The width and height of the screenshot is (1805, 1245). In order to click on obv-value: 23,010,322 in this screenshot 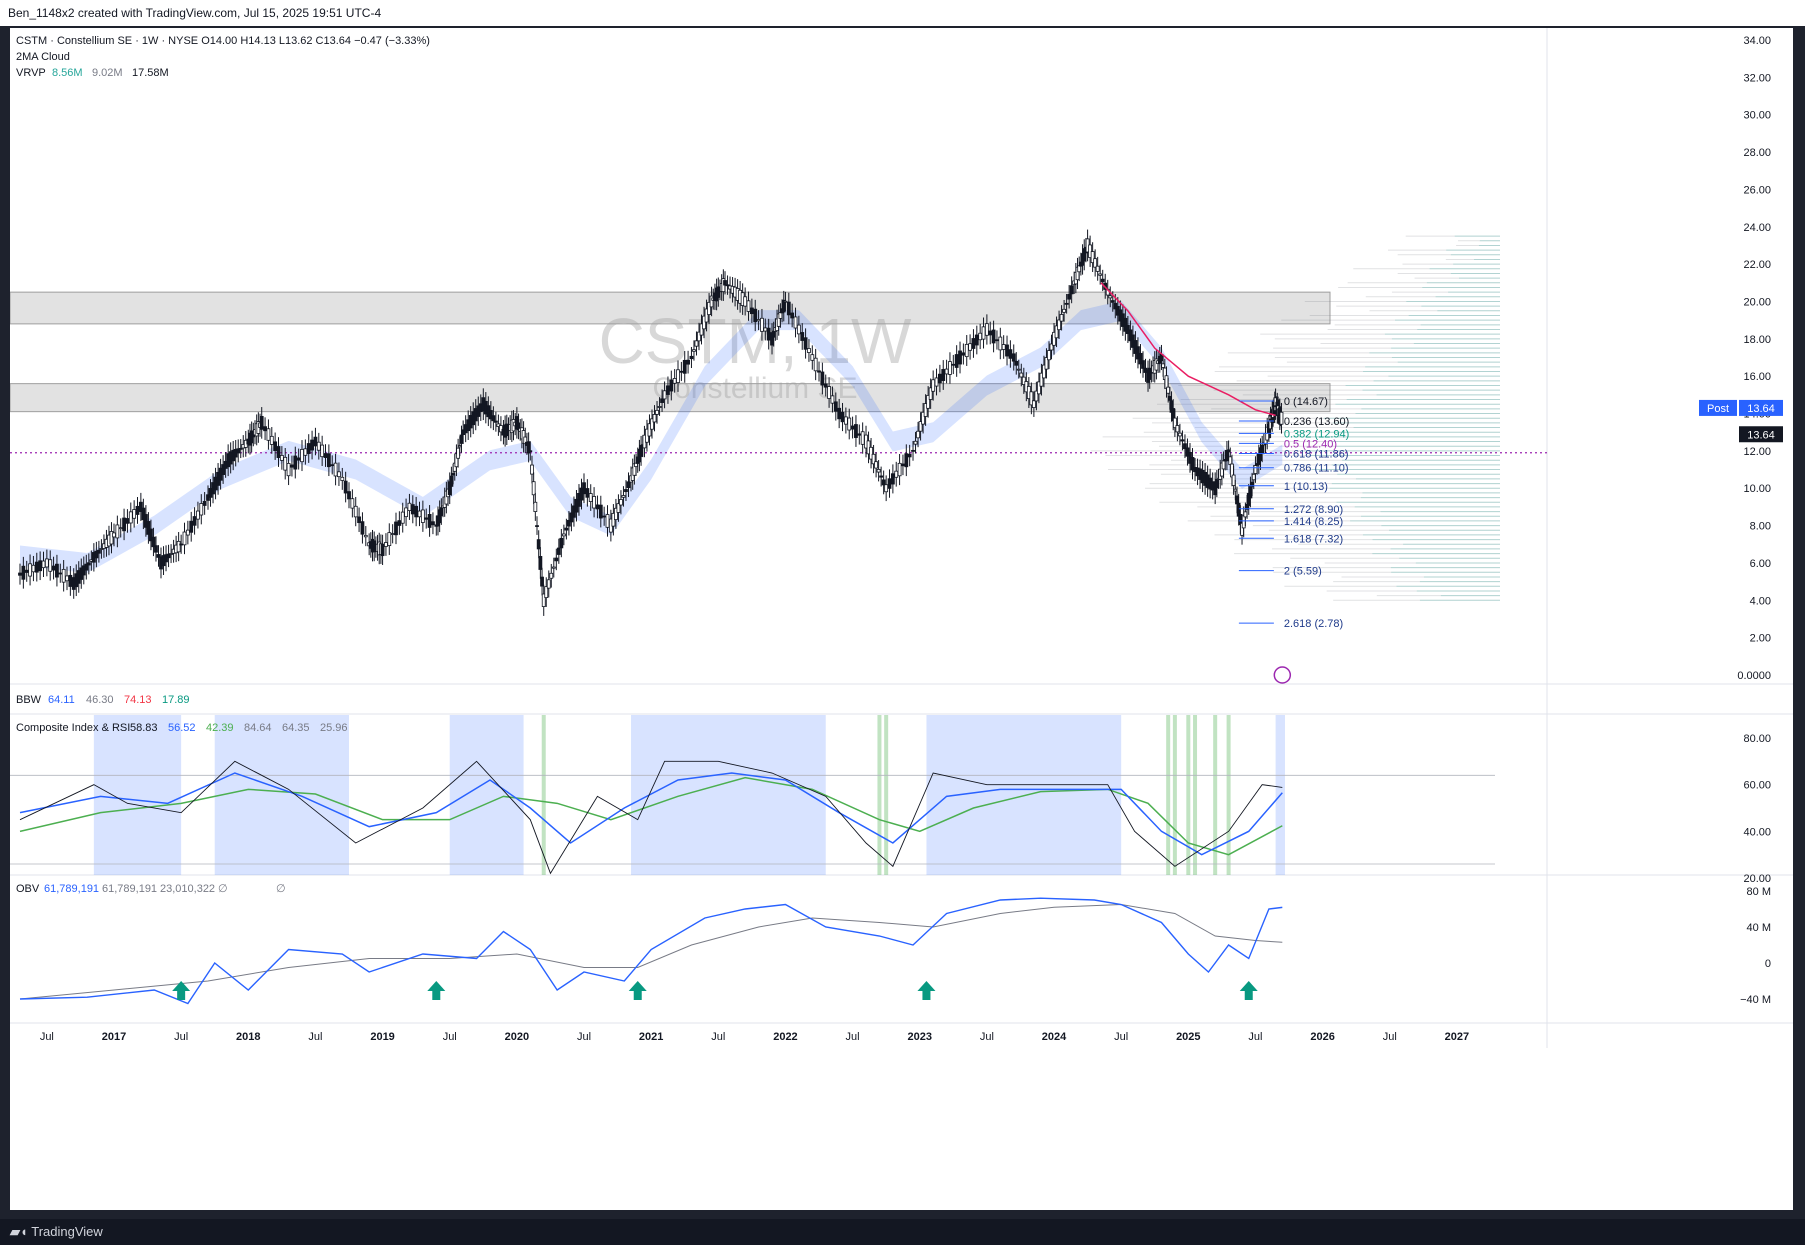, I will do `click(187, 889)`.